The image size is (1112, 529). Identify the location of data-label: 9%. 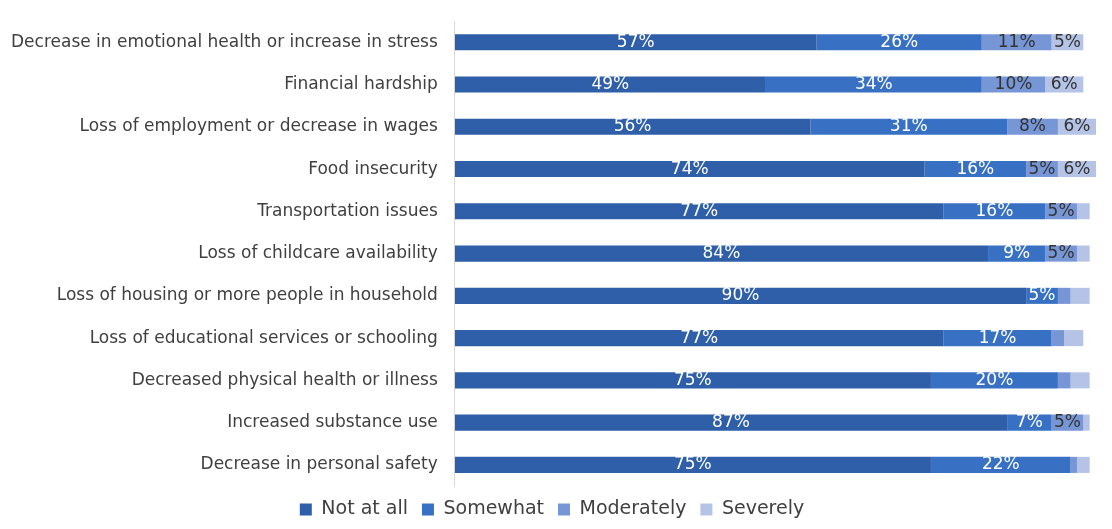
(1017, 252).